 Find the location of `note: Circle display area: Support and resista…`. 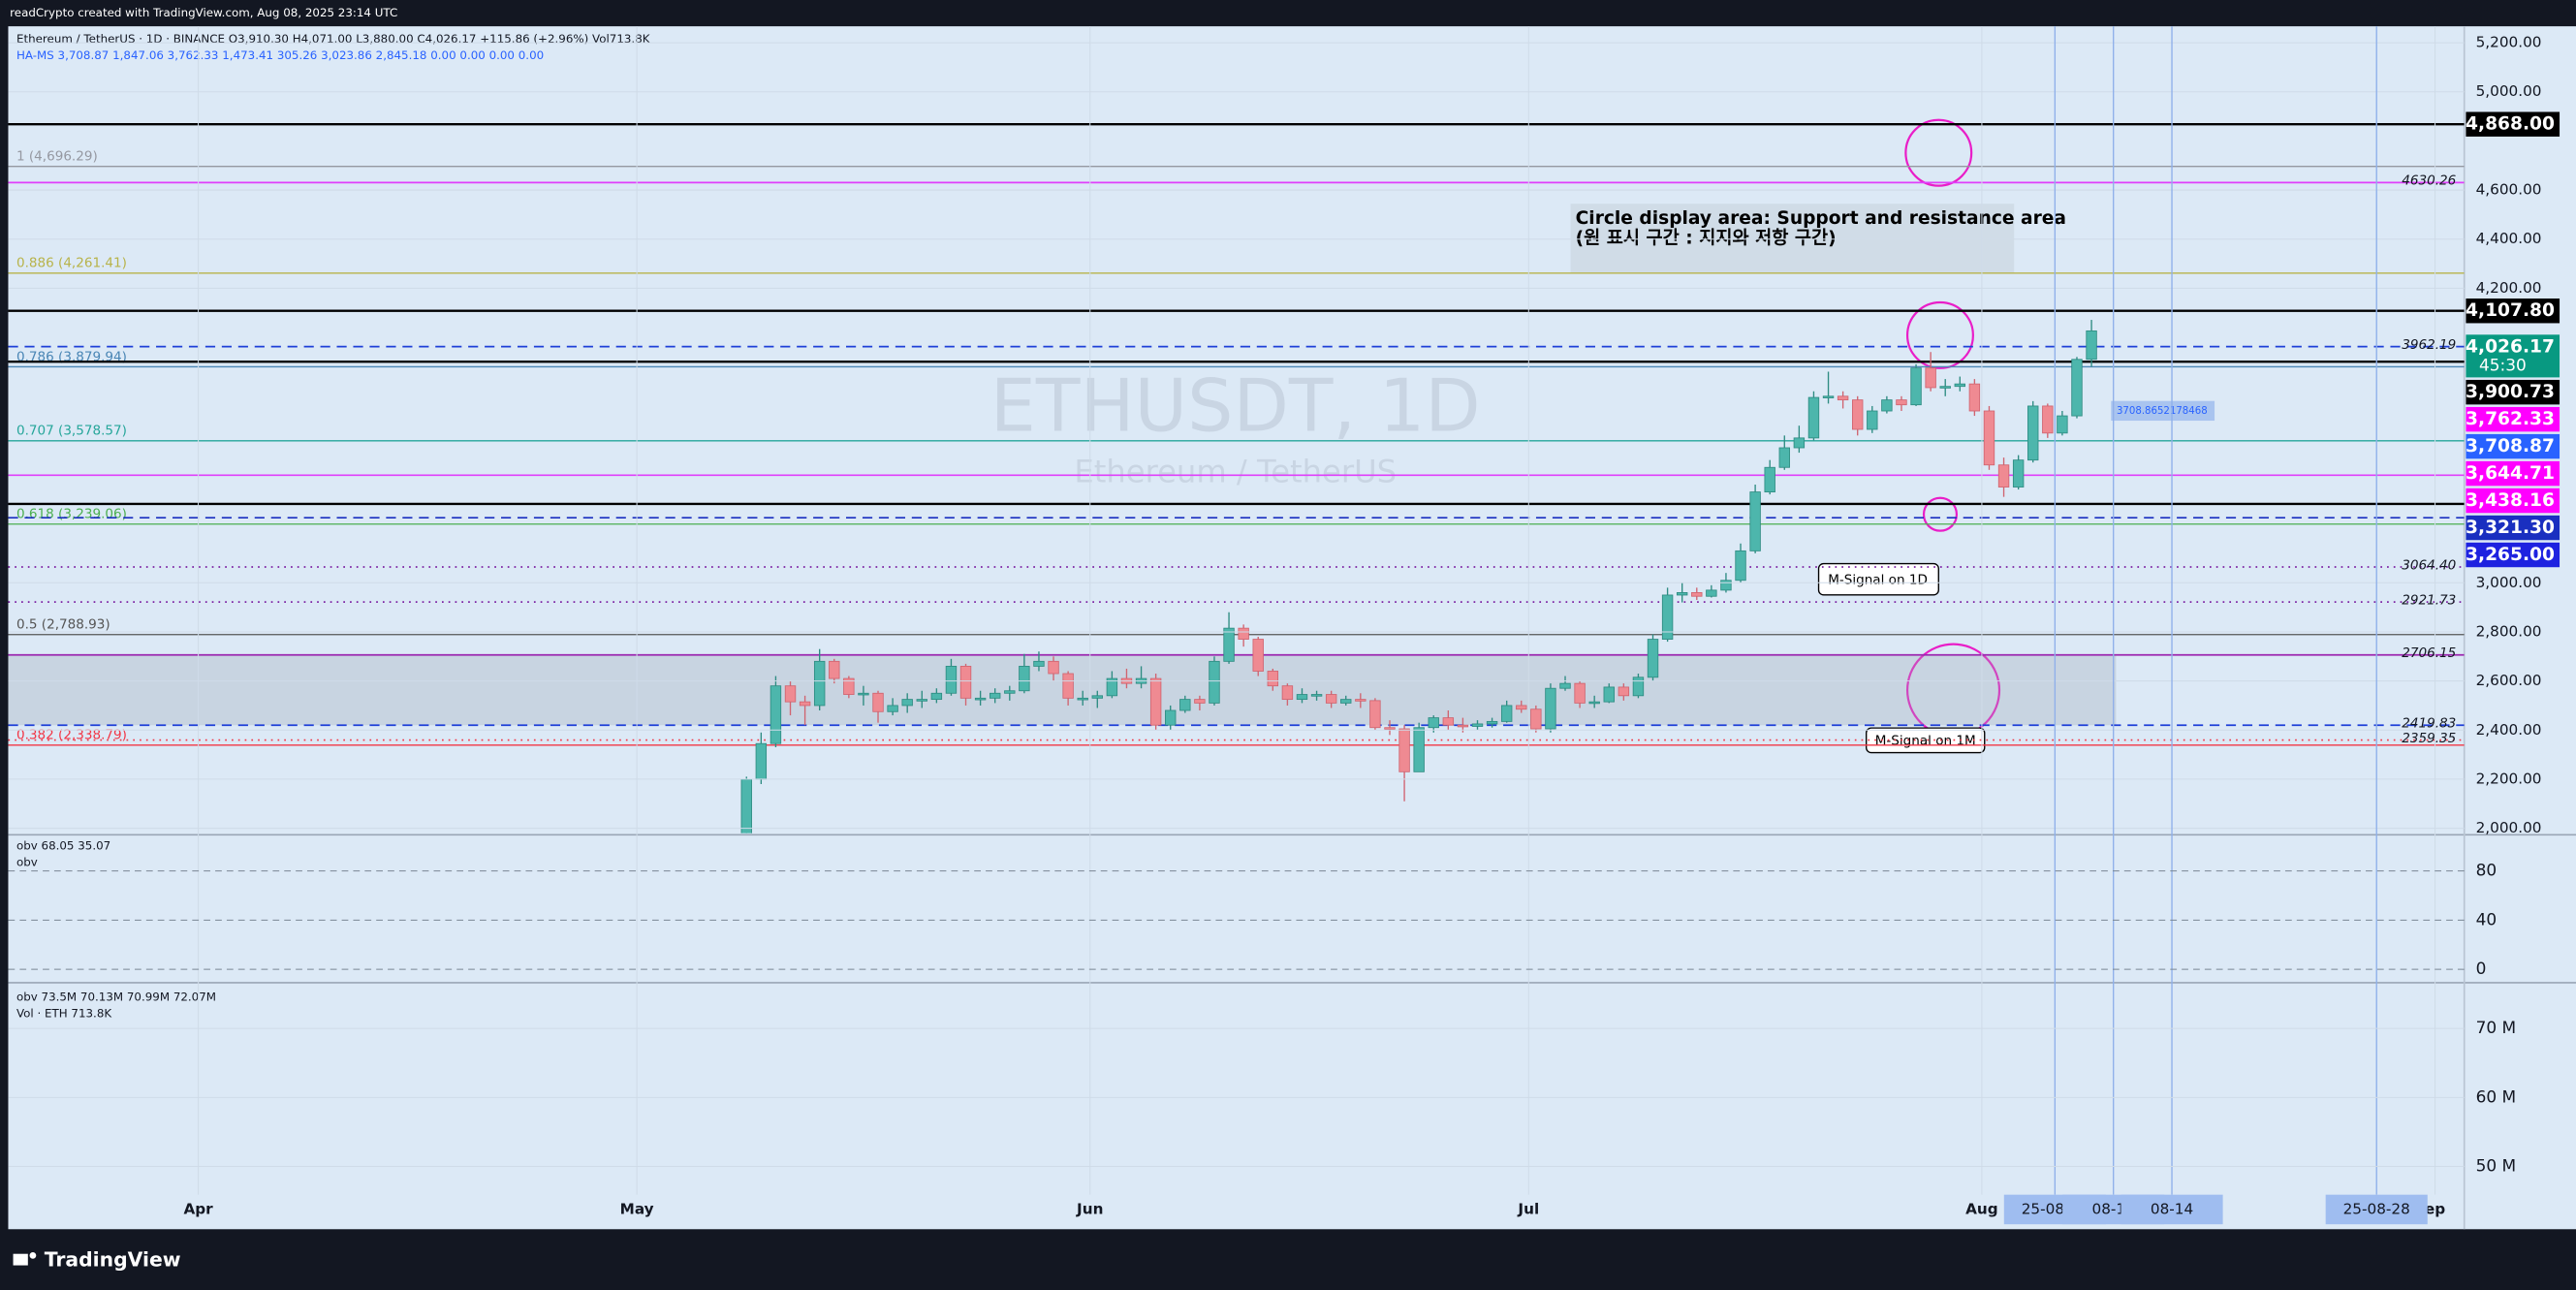

note: Circle display area: Support and resista… is located at coordinates (1821, 218).